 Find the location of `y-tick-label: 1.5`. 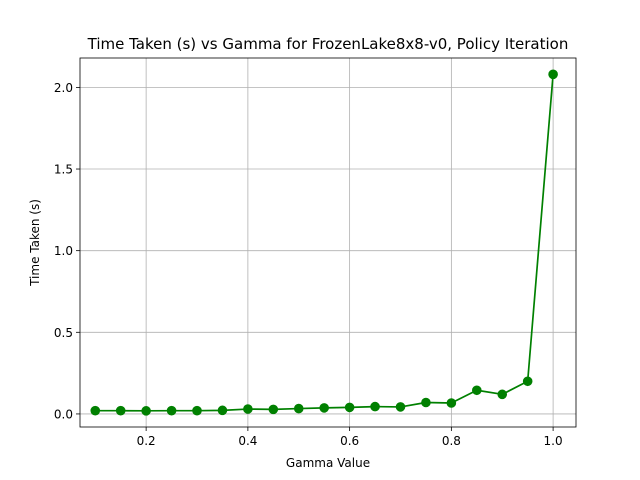

y-tick-label: 1.5 is located at coordinates (63, 170).